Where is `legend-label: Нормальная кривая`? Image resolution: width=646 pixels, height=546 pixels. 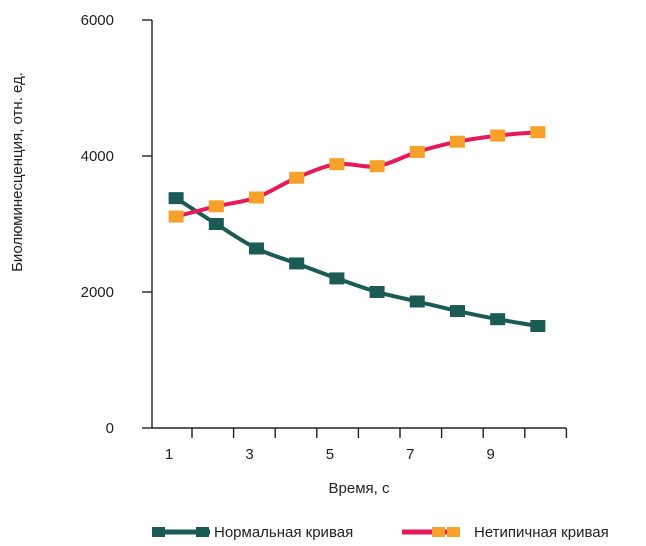
legend-label: Нормальная кривая is located at coordinates (283, 532).